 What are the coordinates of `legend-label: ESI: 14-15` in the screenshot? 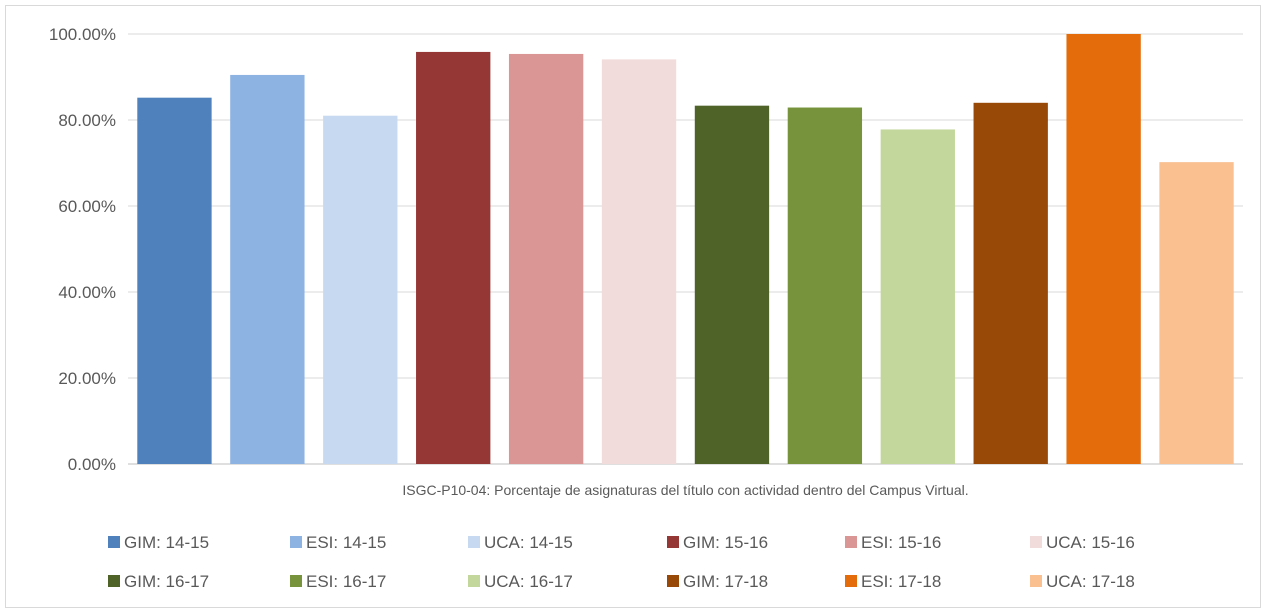 It's located at (346, 542).